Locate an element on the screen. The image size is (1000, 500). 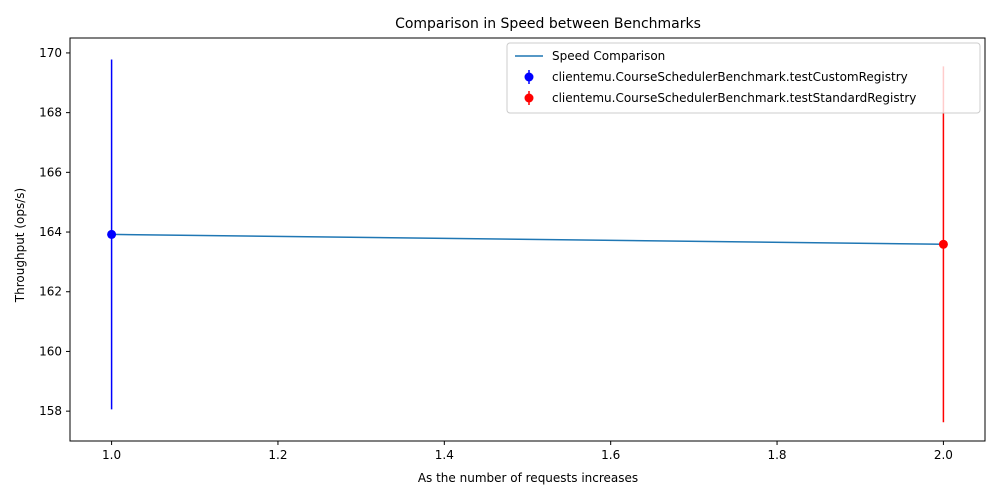
y-tick-label: 164 is located at coordinates (50, 232).